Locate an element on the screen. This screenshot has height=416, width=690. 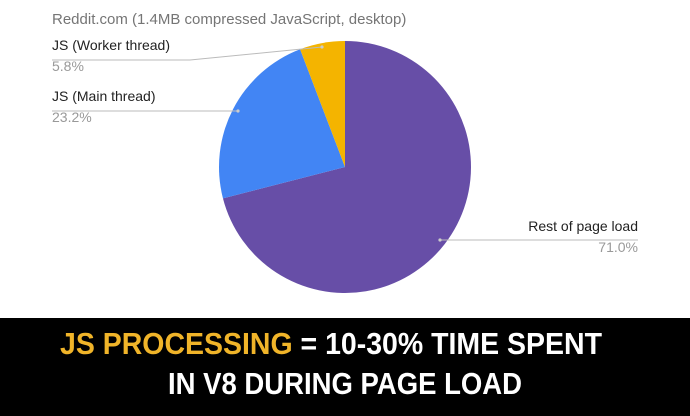
caption-text: = 10-30% TIME SPENT is located at coordinates (452, 343).